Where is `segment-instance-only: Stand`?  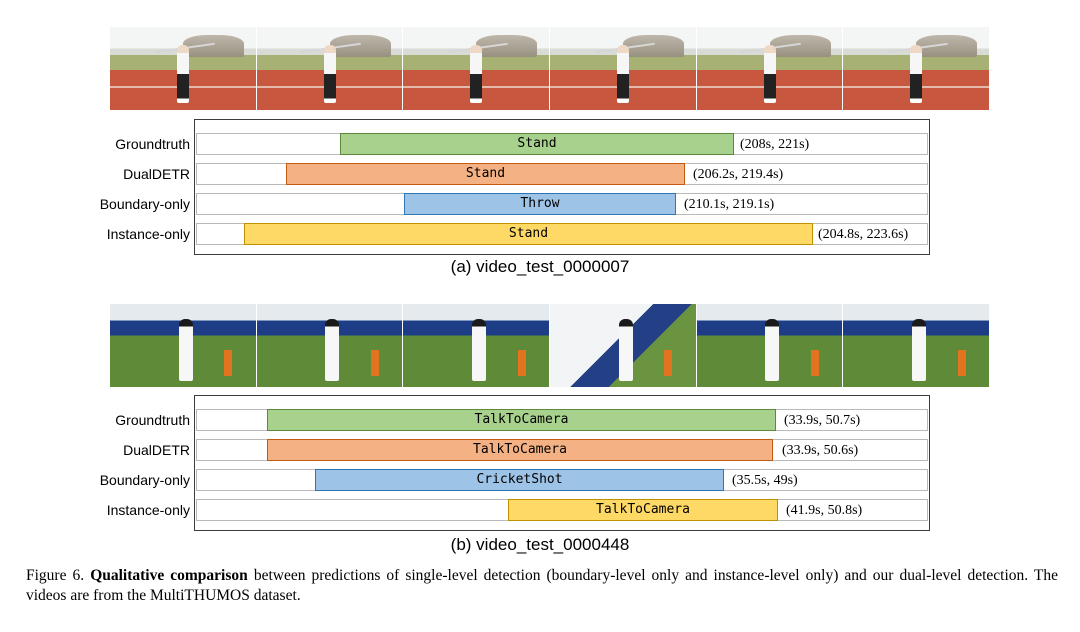 segment-instance-only: Stand is located at coordinates (528, 234).